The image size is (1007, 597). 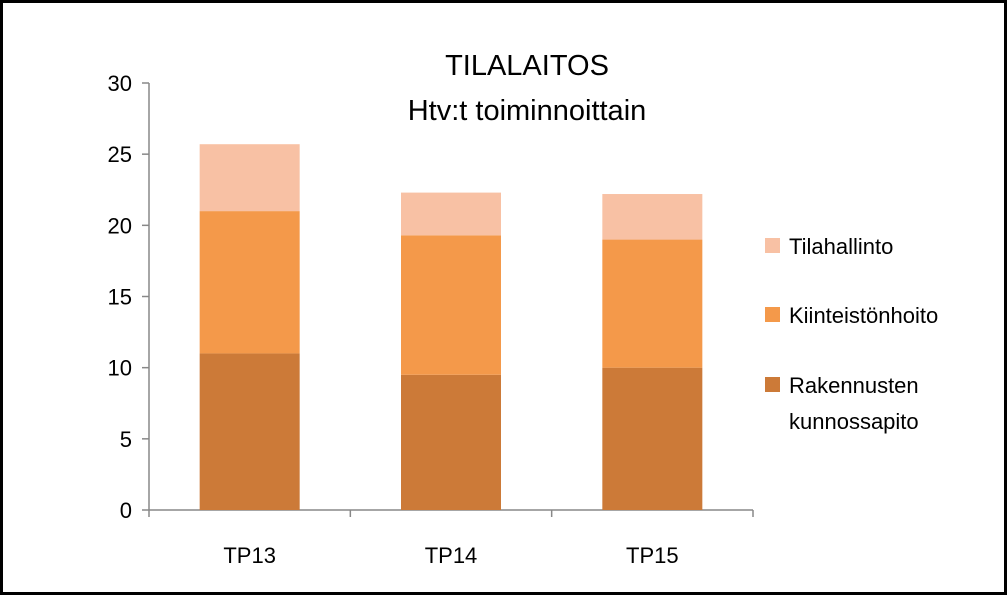 I want to click on legend-label: Rakennusten, so click(x=854, y=385).